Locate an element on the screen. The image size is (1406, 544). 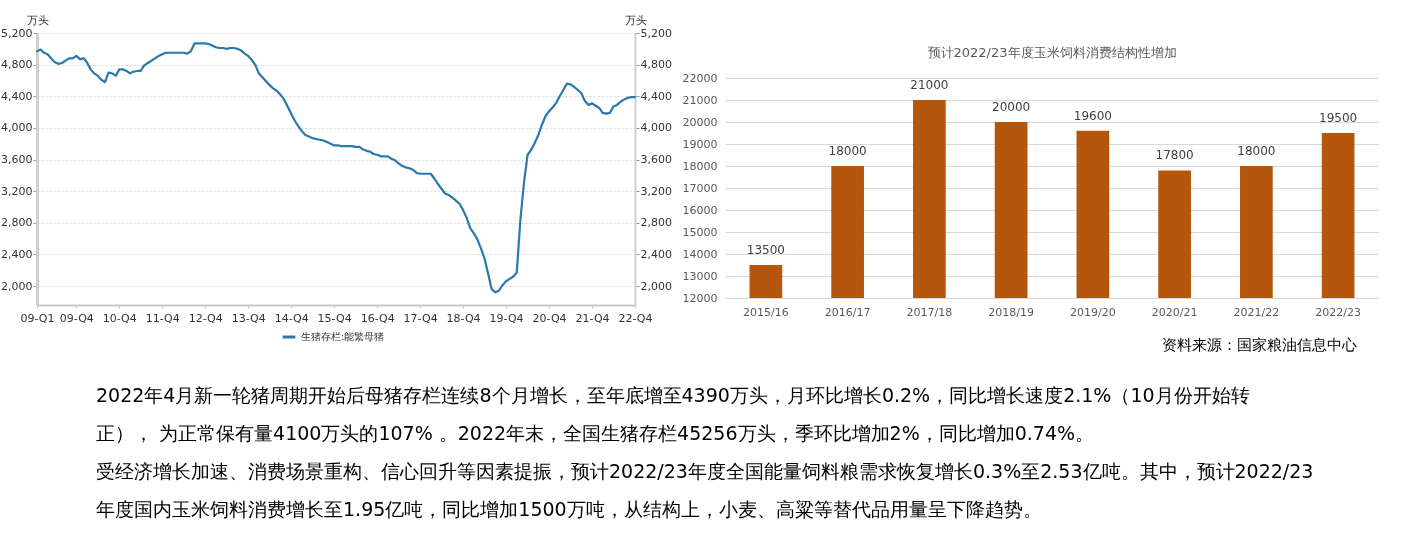
x-tick-label: 16-Q4 is located at coordinates (377, 318).